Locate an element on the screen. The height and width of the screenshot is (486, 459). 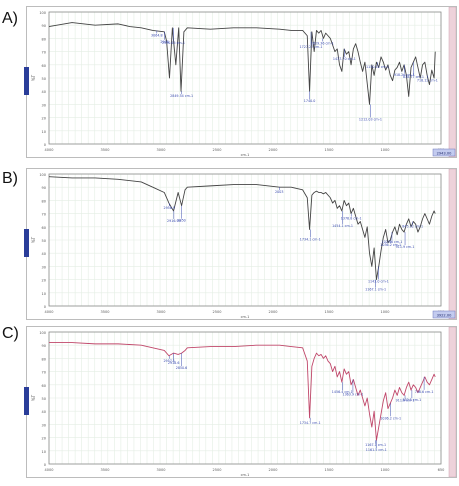
spectrum-b-peak-label: 1734.1 cm-1 is located at coordinates (310, 239).